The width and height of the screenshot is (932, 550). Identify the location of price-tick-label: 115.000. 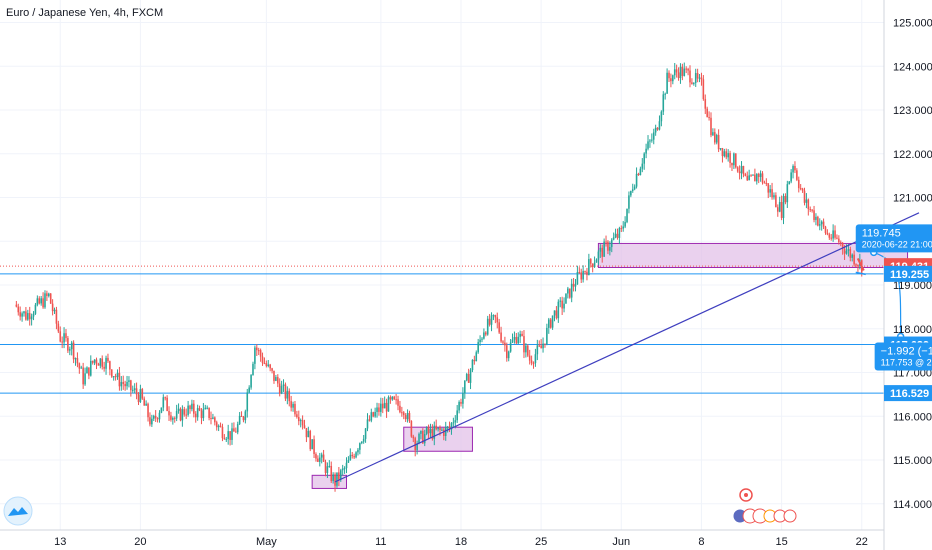
(912, 461).